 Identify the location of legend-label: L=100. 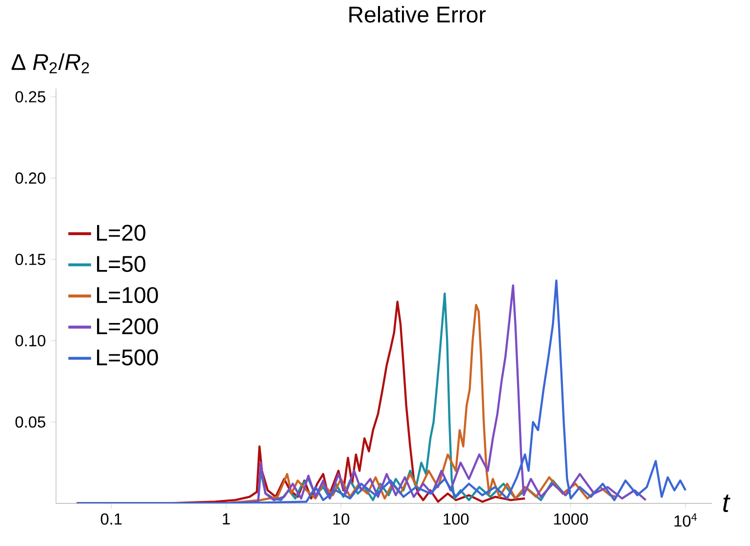
(127, 295).